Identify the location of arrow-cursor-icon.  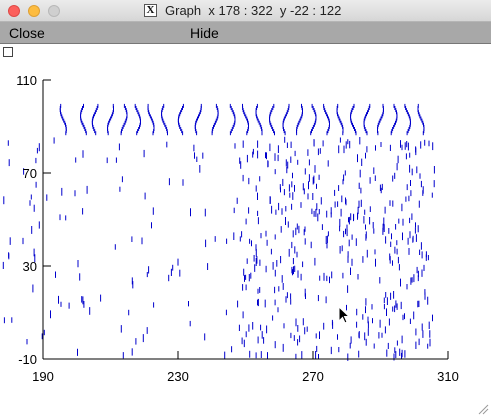
(344, 315).